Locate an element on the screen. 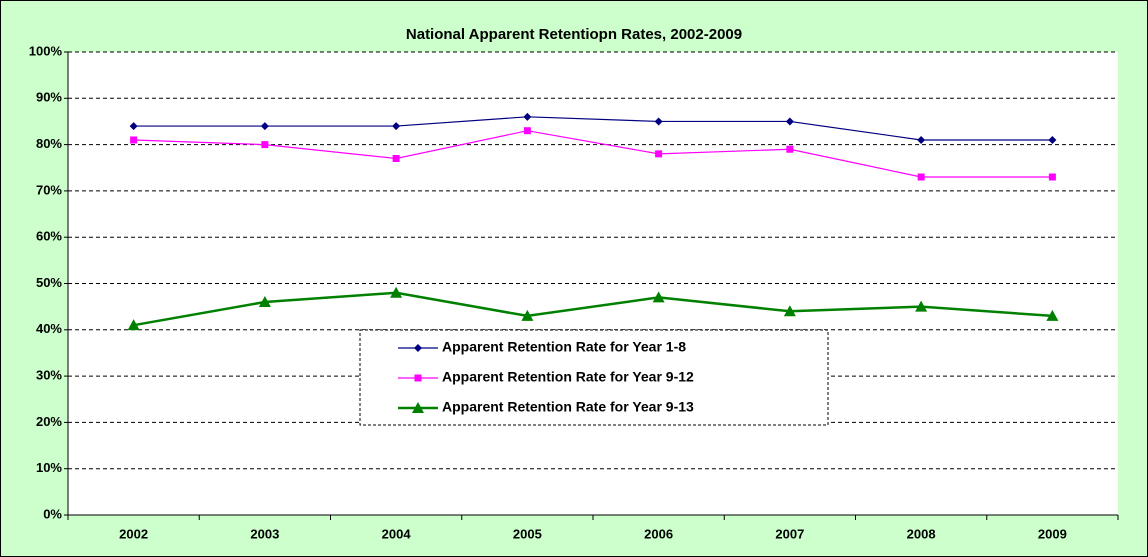  x-tick-label: 2003 is located at coordinates (264, 533).